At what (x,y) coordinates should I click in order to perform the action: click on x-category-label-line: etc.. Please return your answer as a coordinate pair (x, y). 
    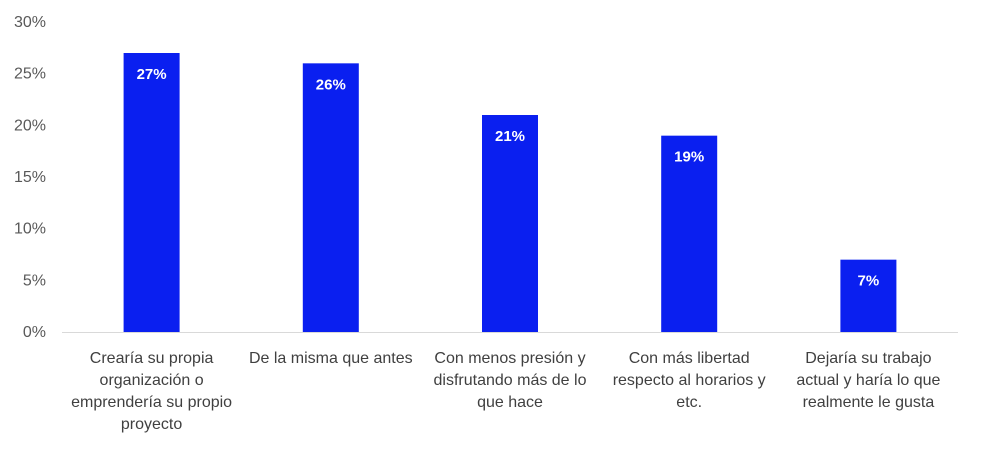
    Looking at the image, I should click on (689, 402).